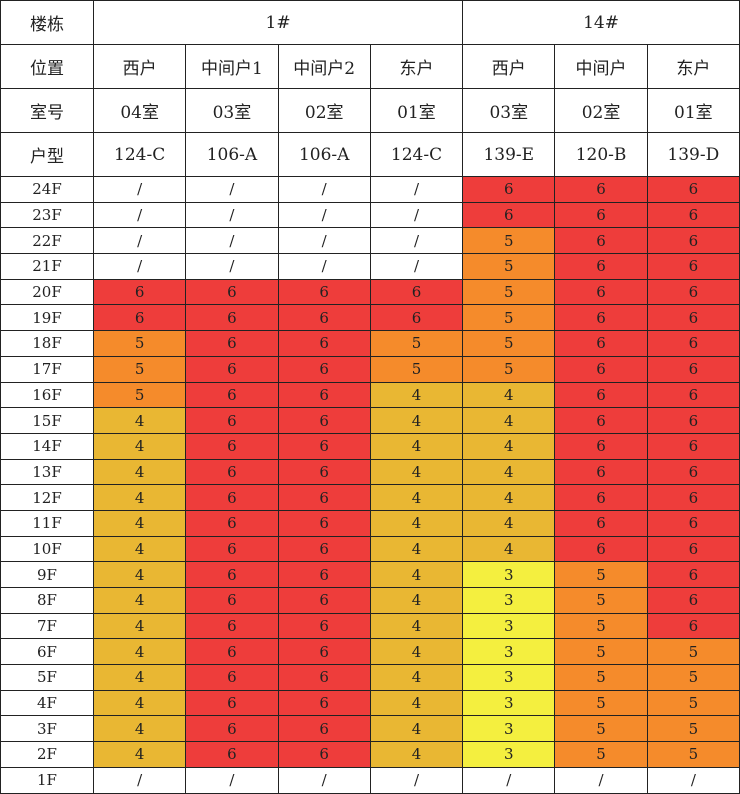 The width and height of the screenshot is (740, 794). Describe the element at coordinates (601, 110) in the screenshot. I see `header-cell: 02室` at that location.